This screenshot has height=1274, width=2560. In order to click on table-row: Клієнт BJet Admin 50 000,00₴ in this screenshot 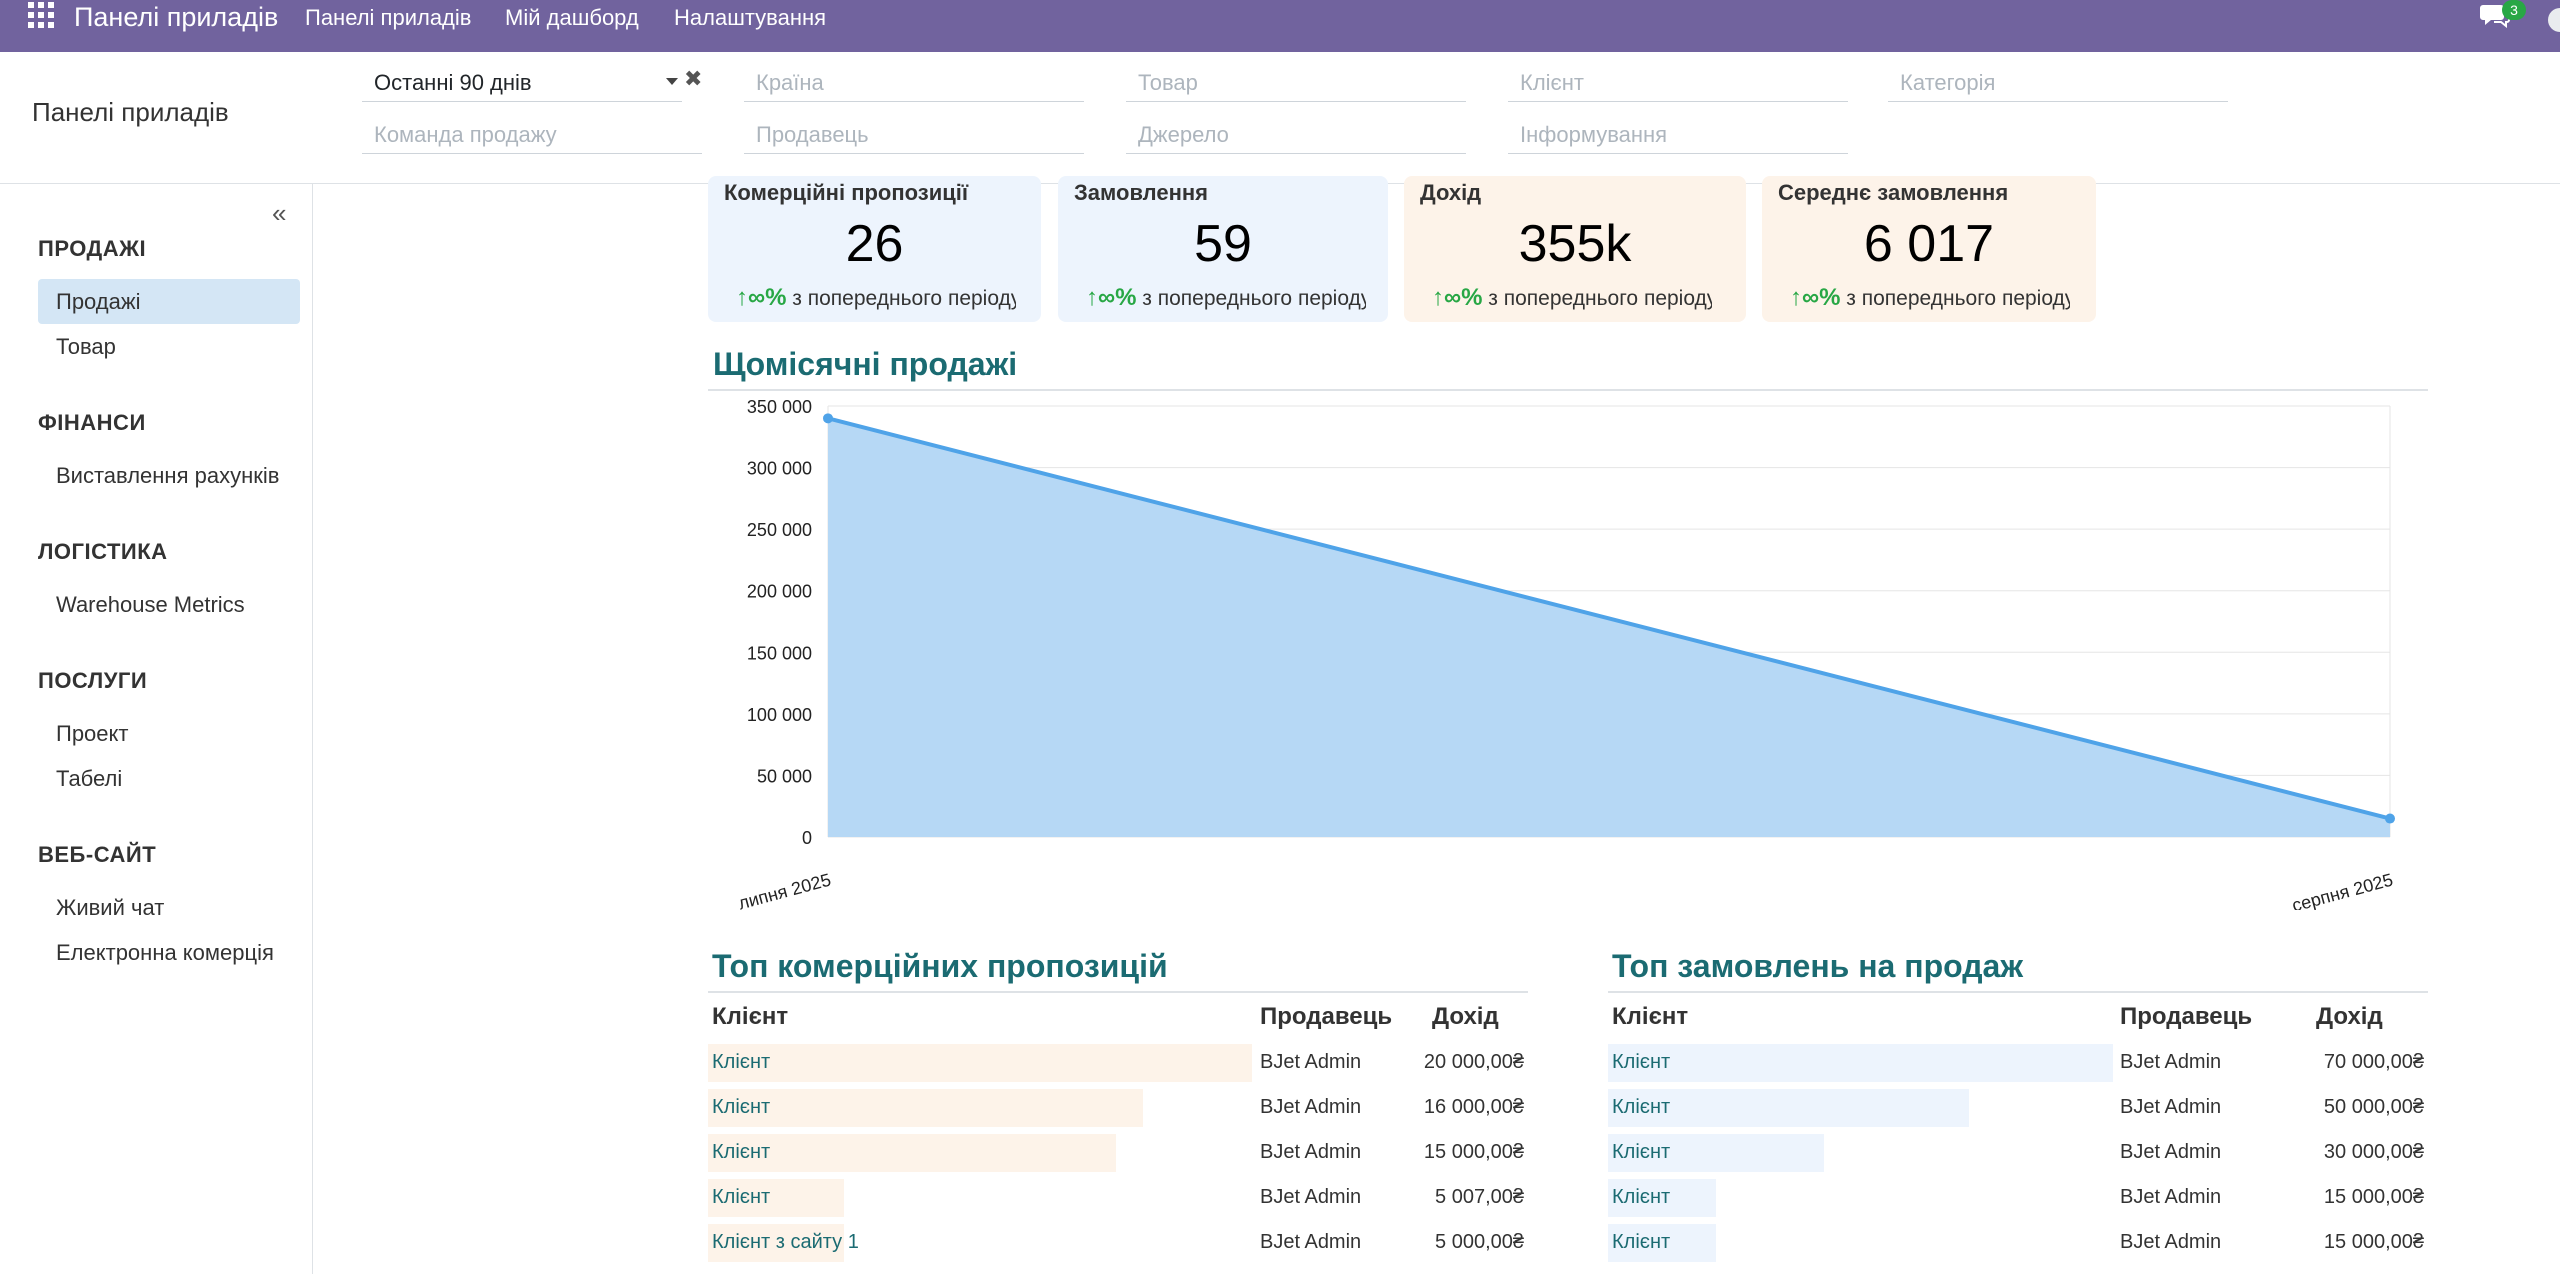, I will do `click(2018, 1107)`.